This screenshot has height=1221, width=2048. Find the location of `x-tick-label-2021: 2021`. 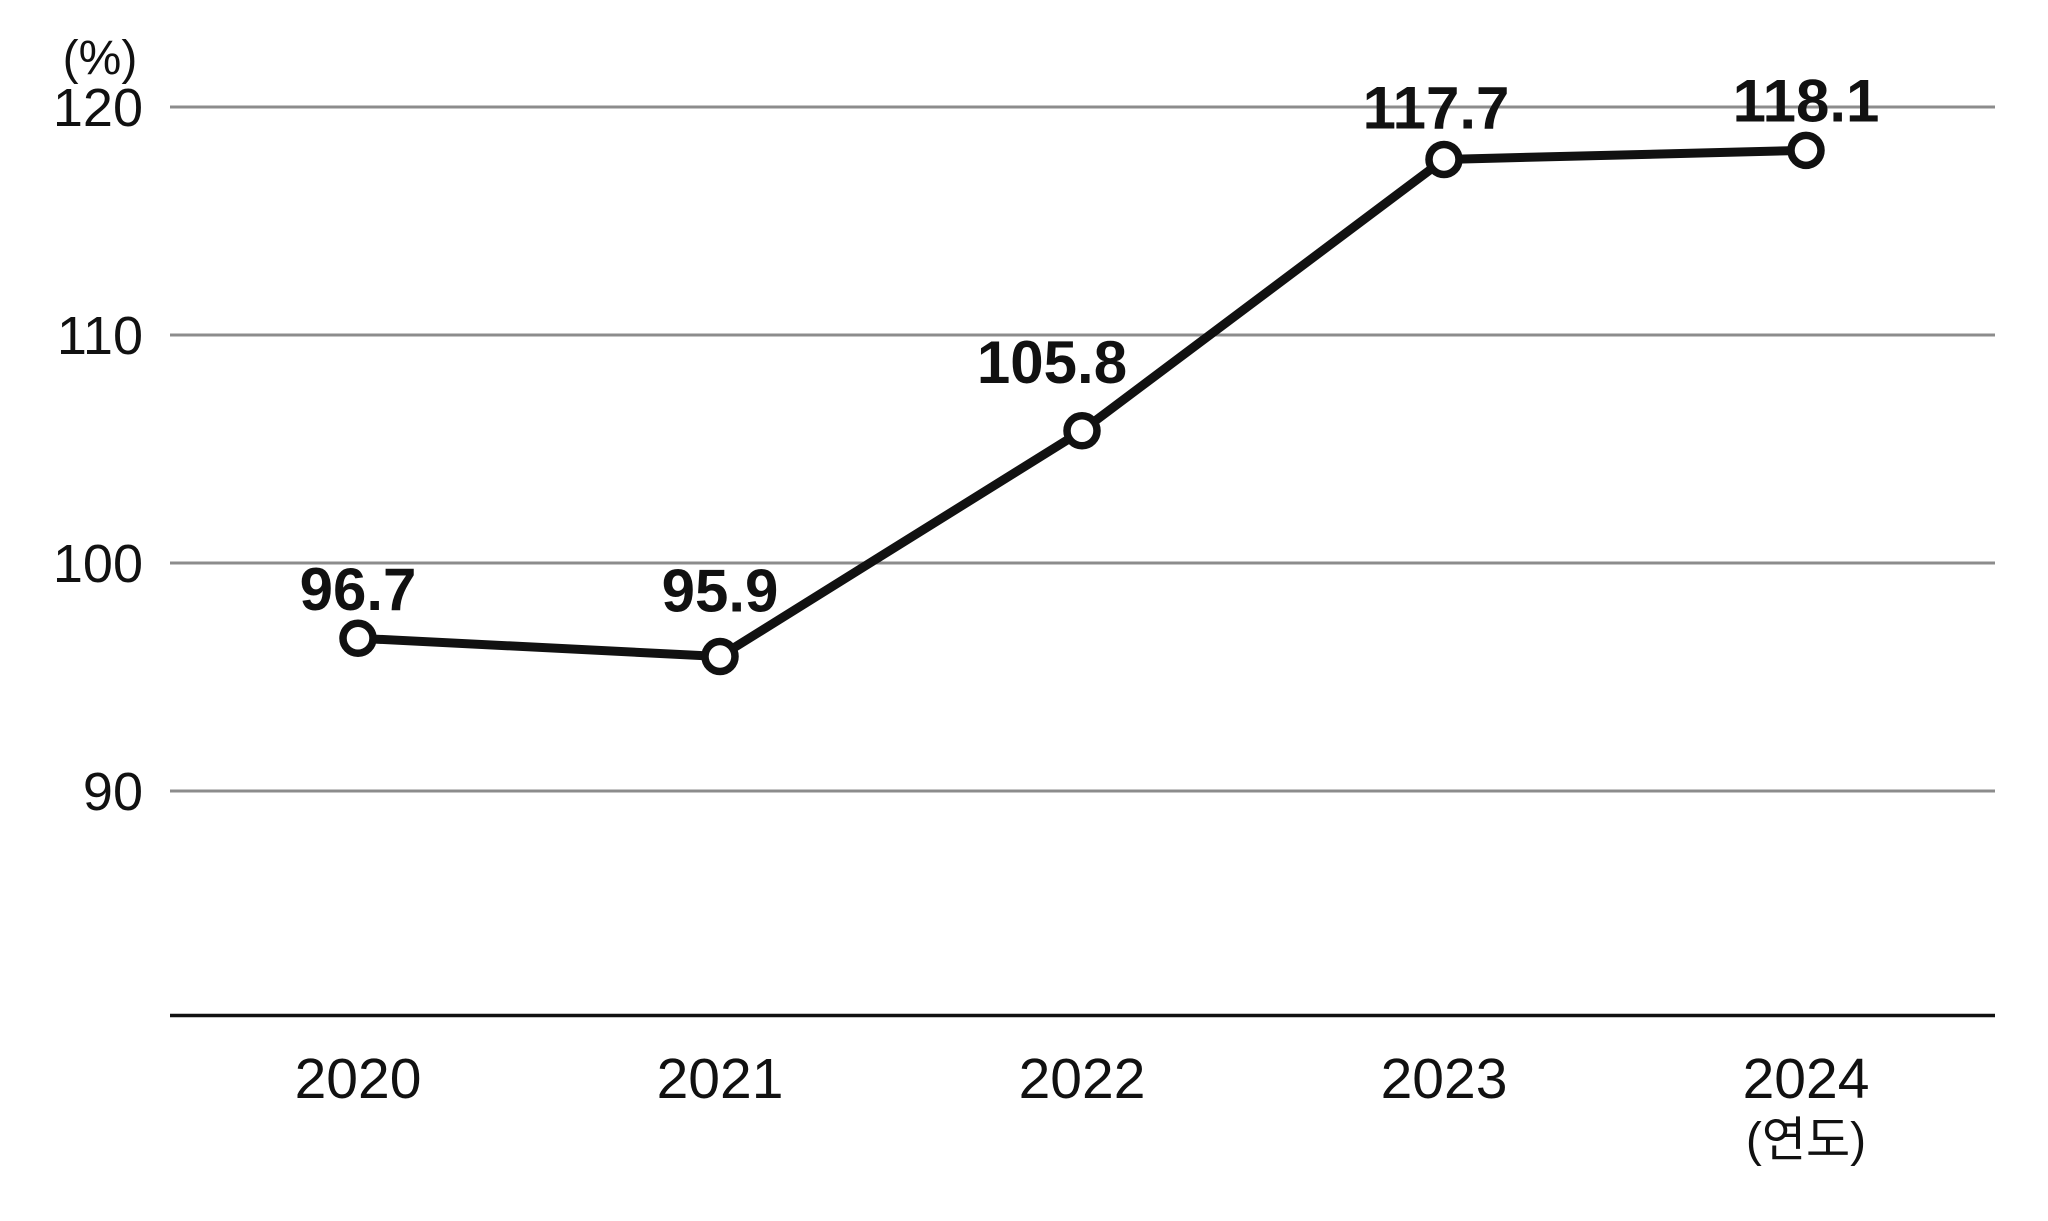

x-tick-label-2021: 2021 is located at coordinates (720, 1079).